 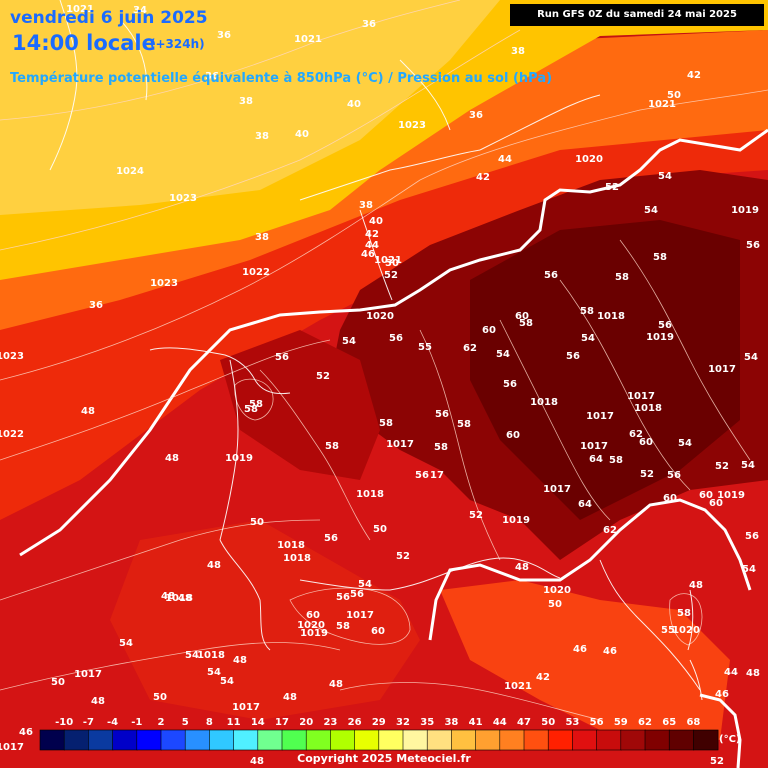 I want to click on theta-label: 46, so click(x=580, y=649).